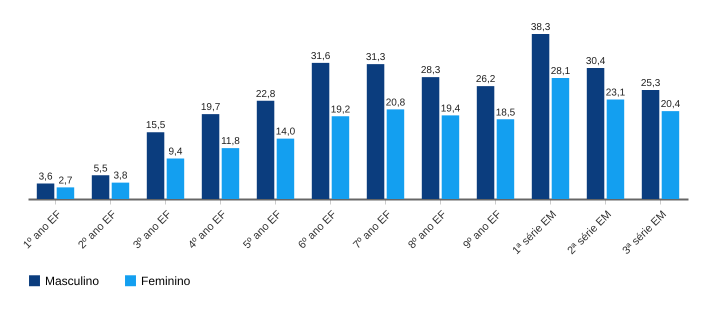 This screenshot has height=323, width=712. I want to click on data-label: 19,7, so click(210, 108).